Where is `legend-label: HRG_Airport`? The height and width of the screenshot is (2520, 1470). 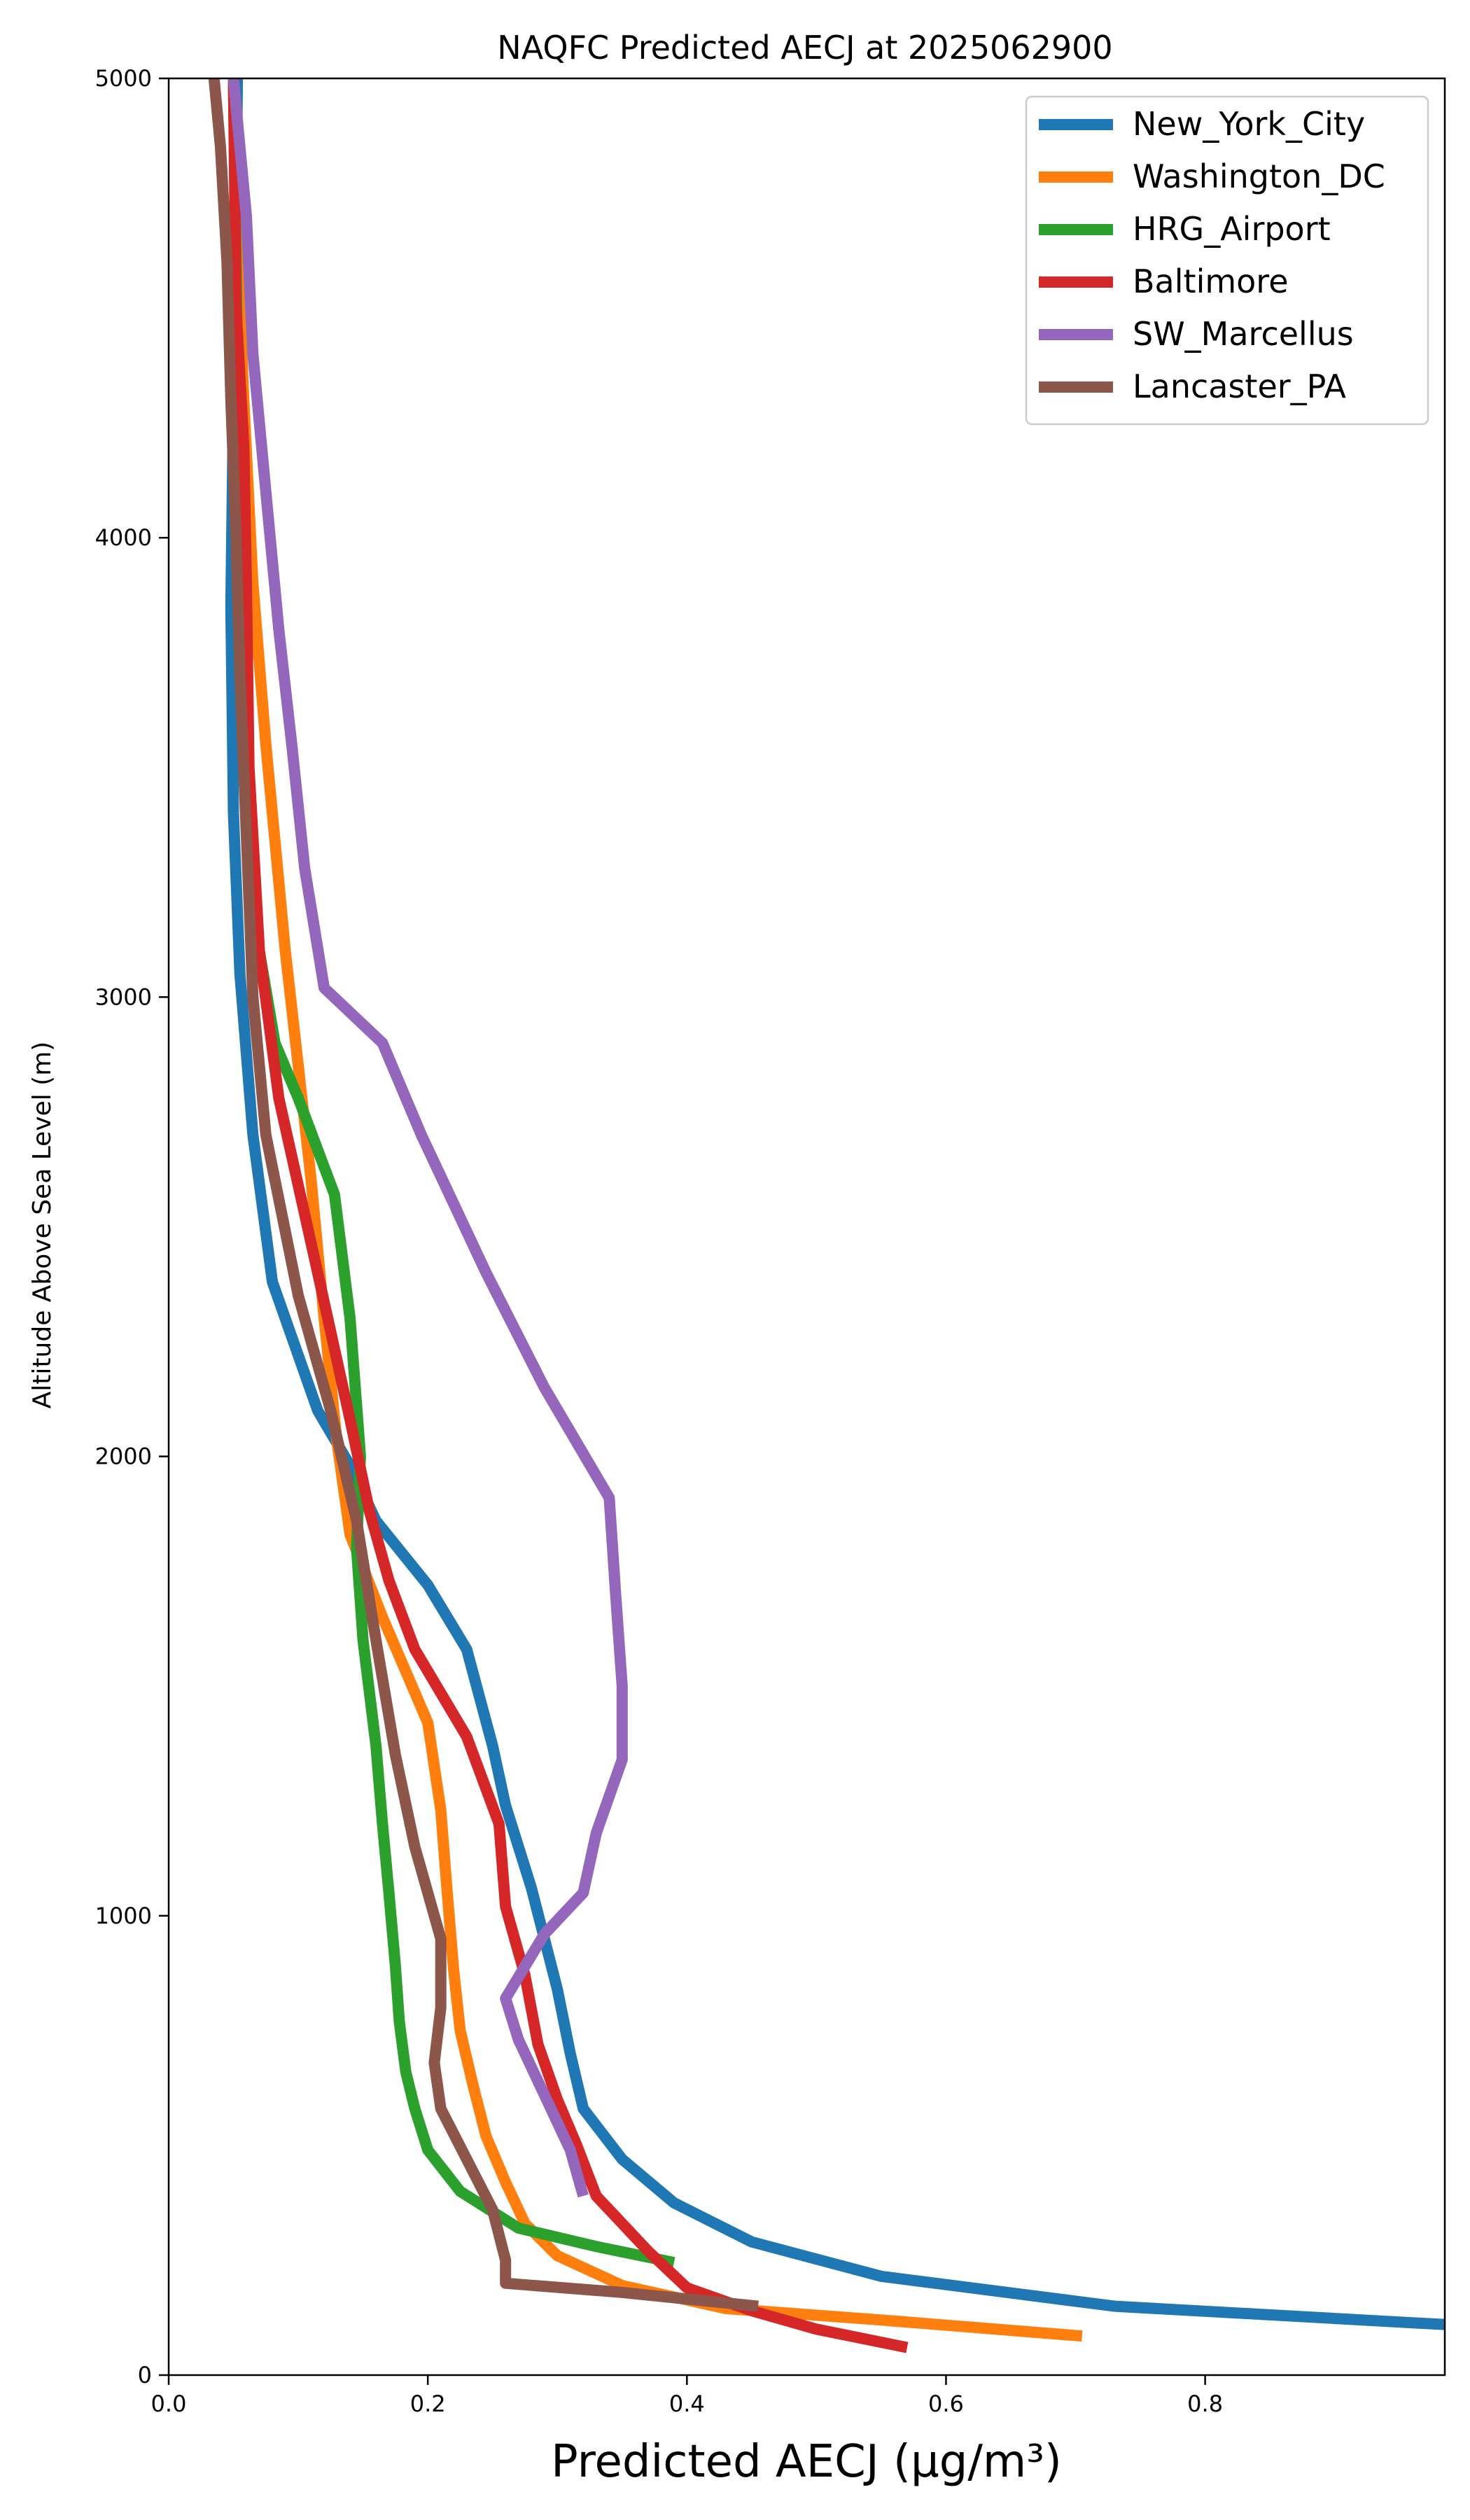 legend-label: HRG_Airport is located at coordinates (1232, 229).